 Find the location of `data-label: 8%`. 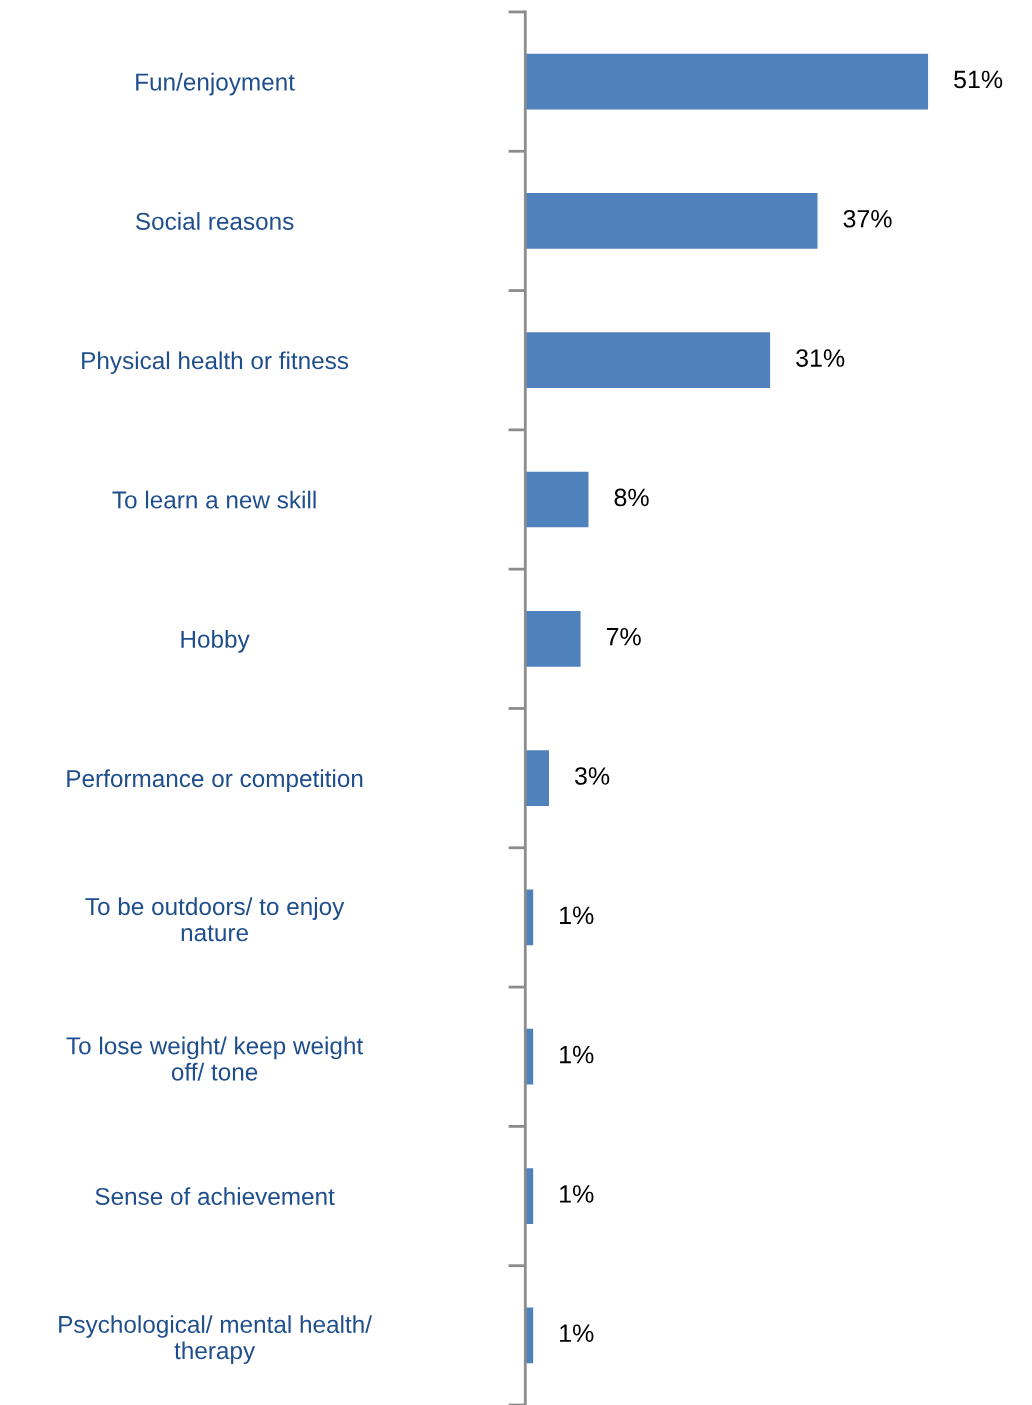

data-label: 8% is located at coordinates (631, 497).